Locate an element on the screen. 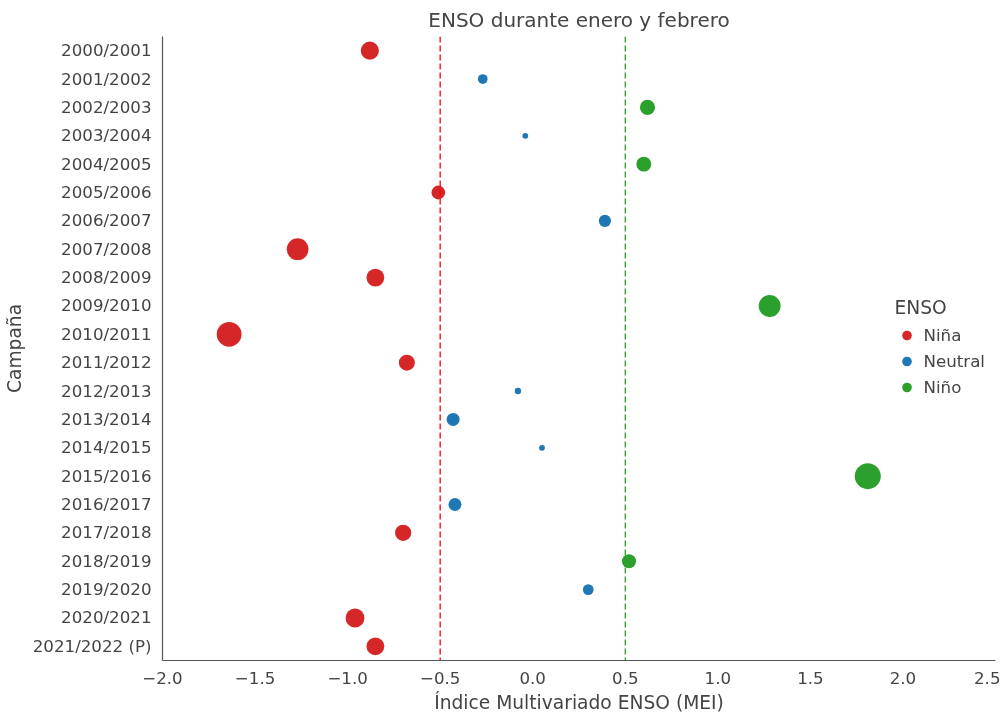 The image size is (1008, 722). y-tick-label: 2009/2010 is located at coordinates (106, 306).